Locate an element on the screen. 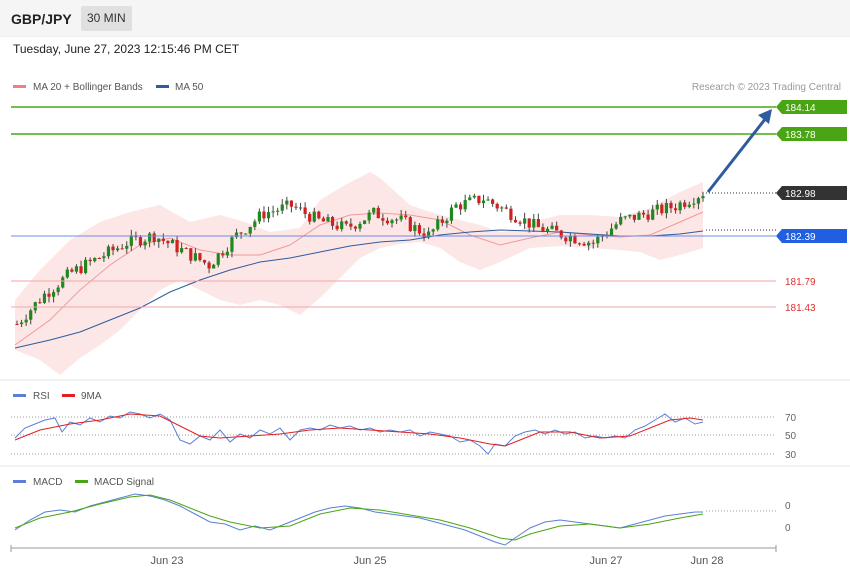  level-value-184.14: 184.14 is located at coordinates (800, 108).